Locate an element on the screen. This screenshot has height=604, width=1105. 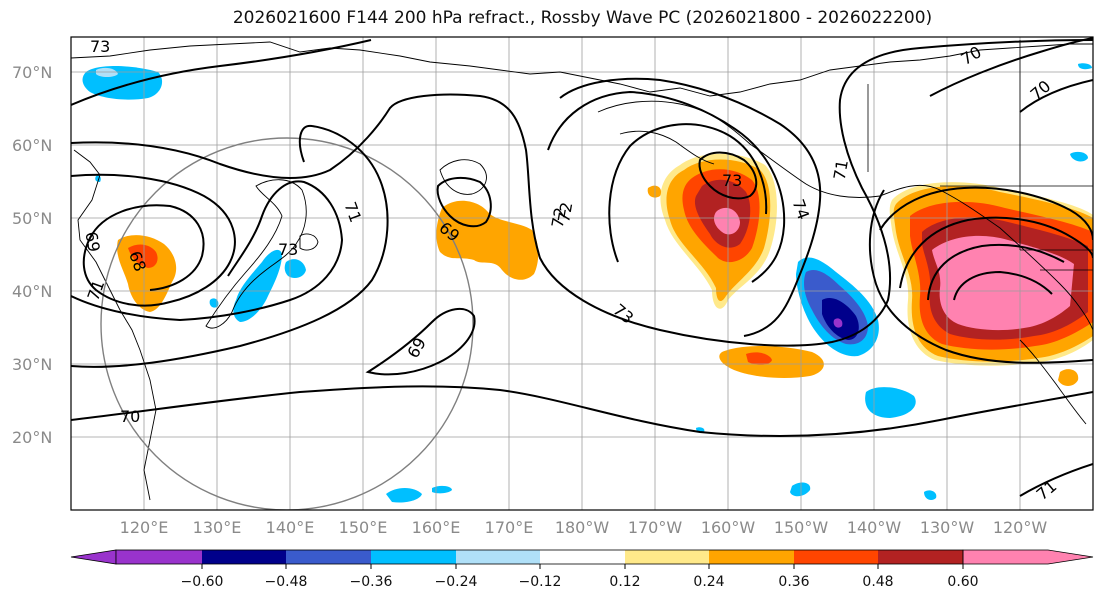
lat-label: 30°N is located at coordinates (32, 364).